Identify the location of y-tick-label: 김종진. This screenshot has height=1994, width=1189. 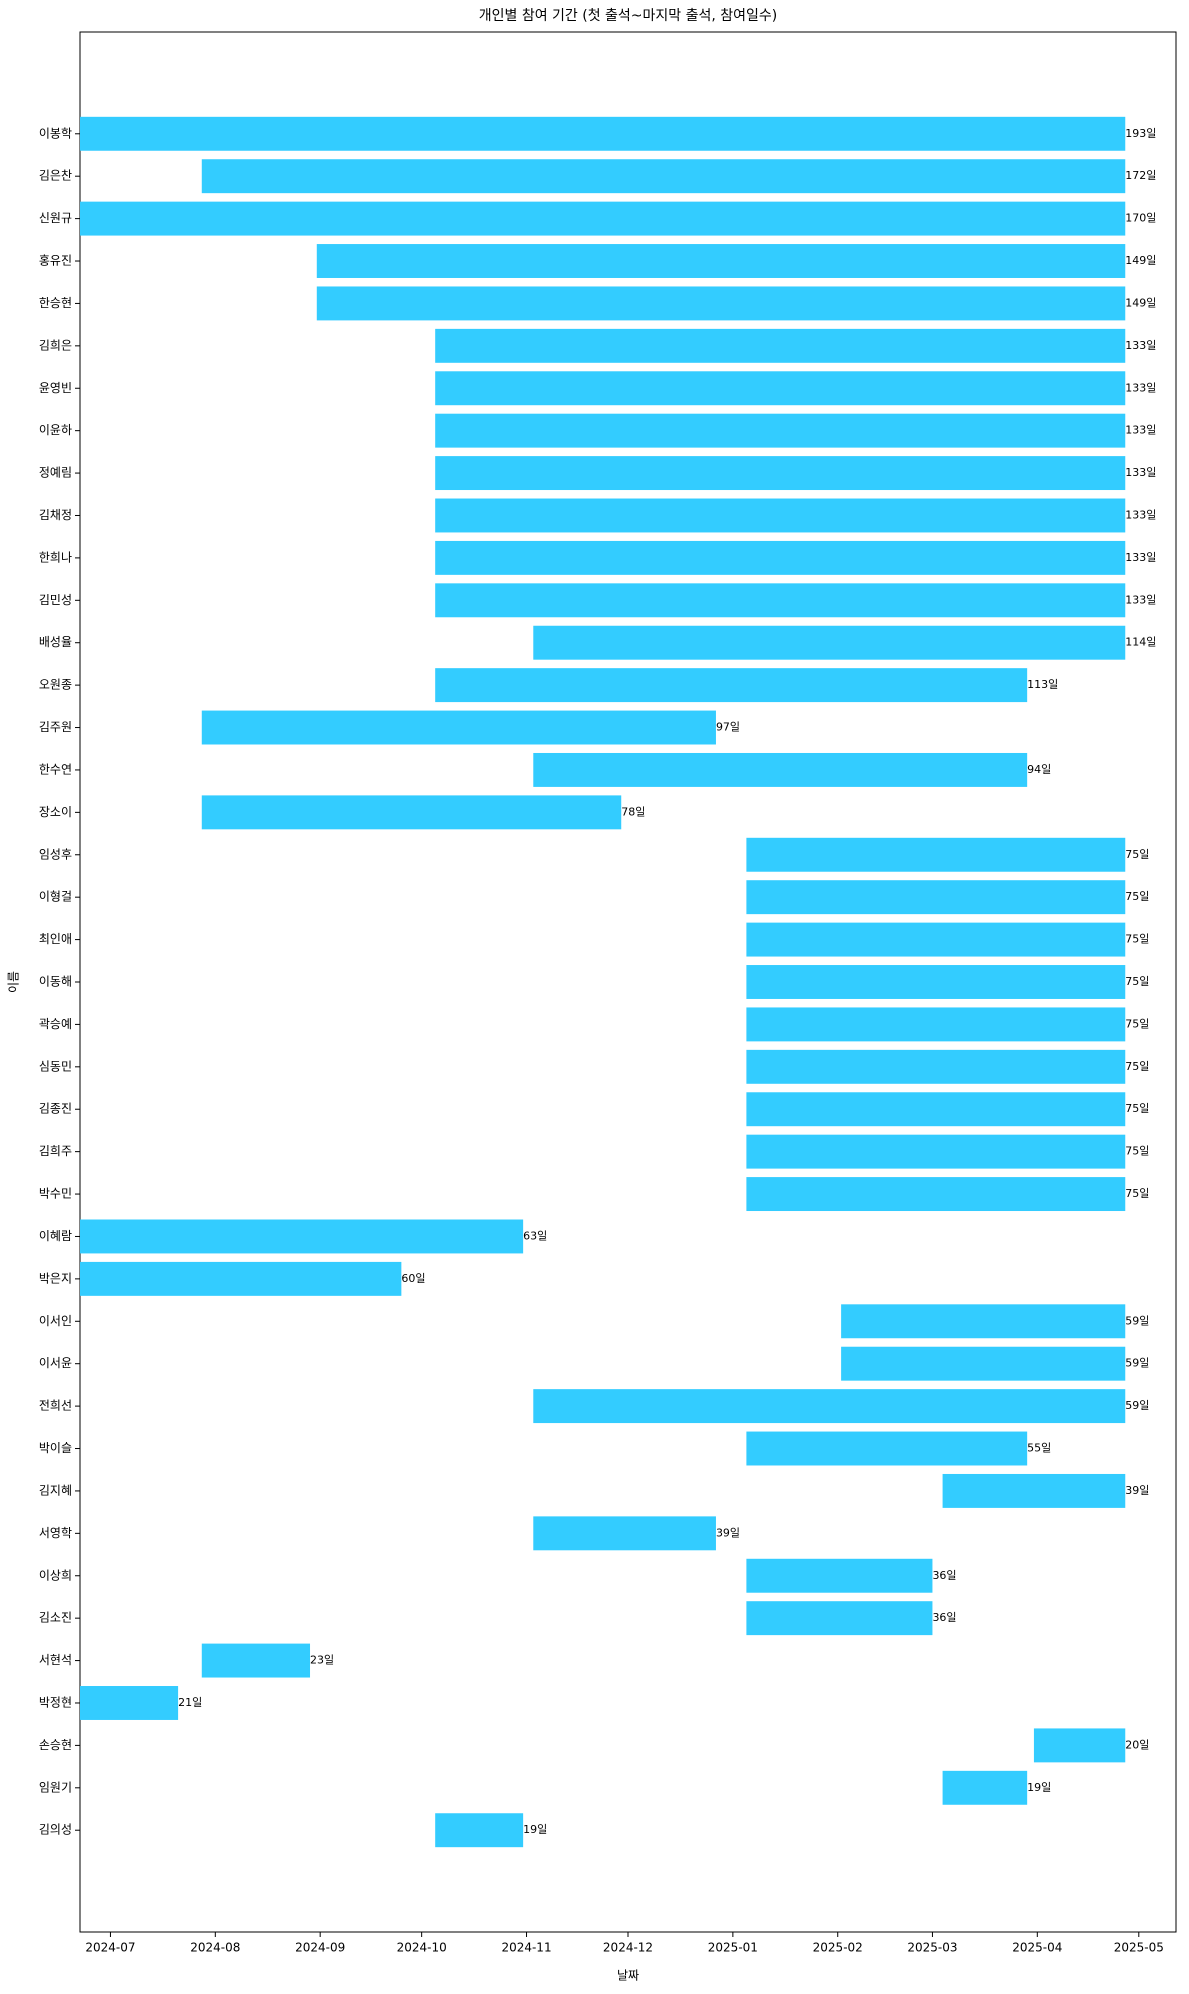
(55, 1109).